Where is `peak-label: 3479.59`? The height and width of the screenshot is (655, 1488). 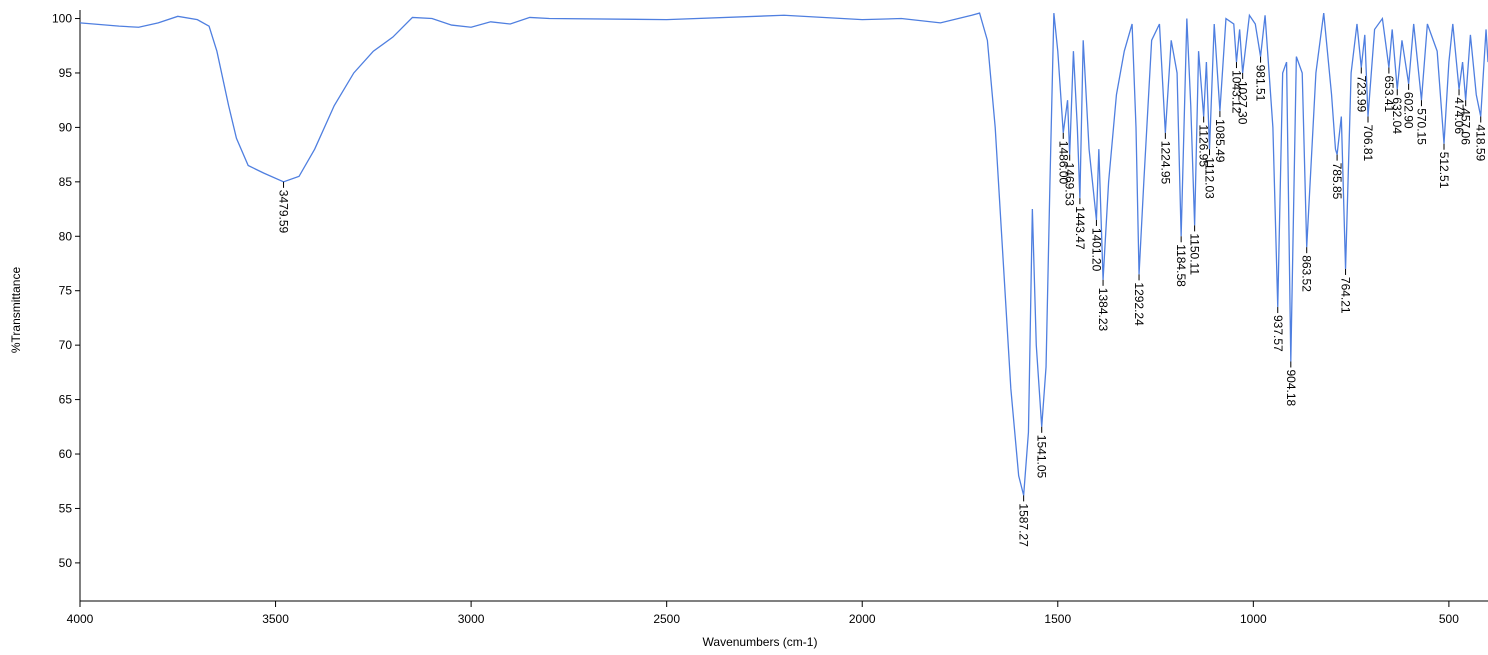
peak-label: 3479.59 is located at coordinates (284, 212).